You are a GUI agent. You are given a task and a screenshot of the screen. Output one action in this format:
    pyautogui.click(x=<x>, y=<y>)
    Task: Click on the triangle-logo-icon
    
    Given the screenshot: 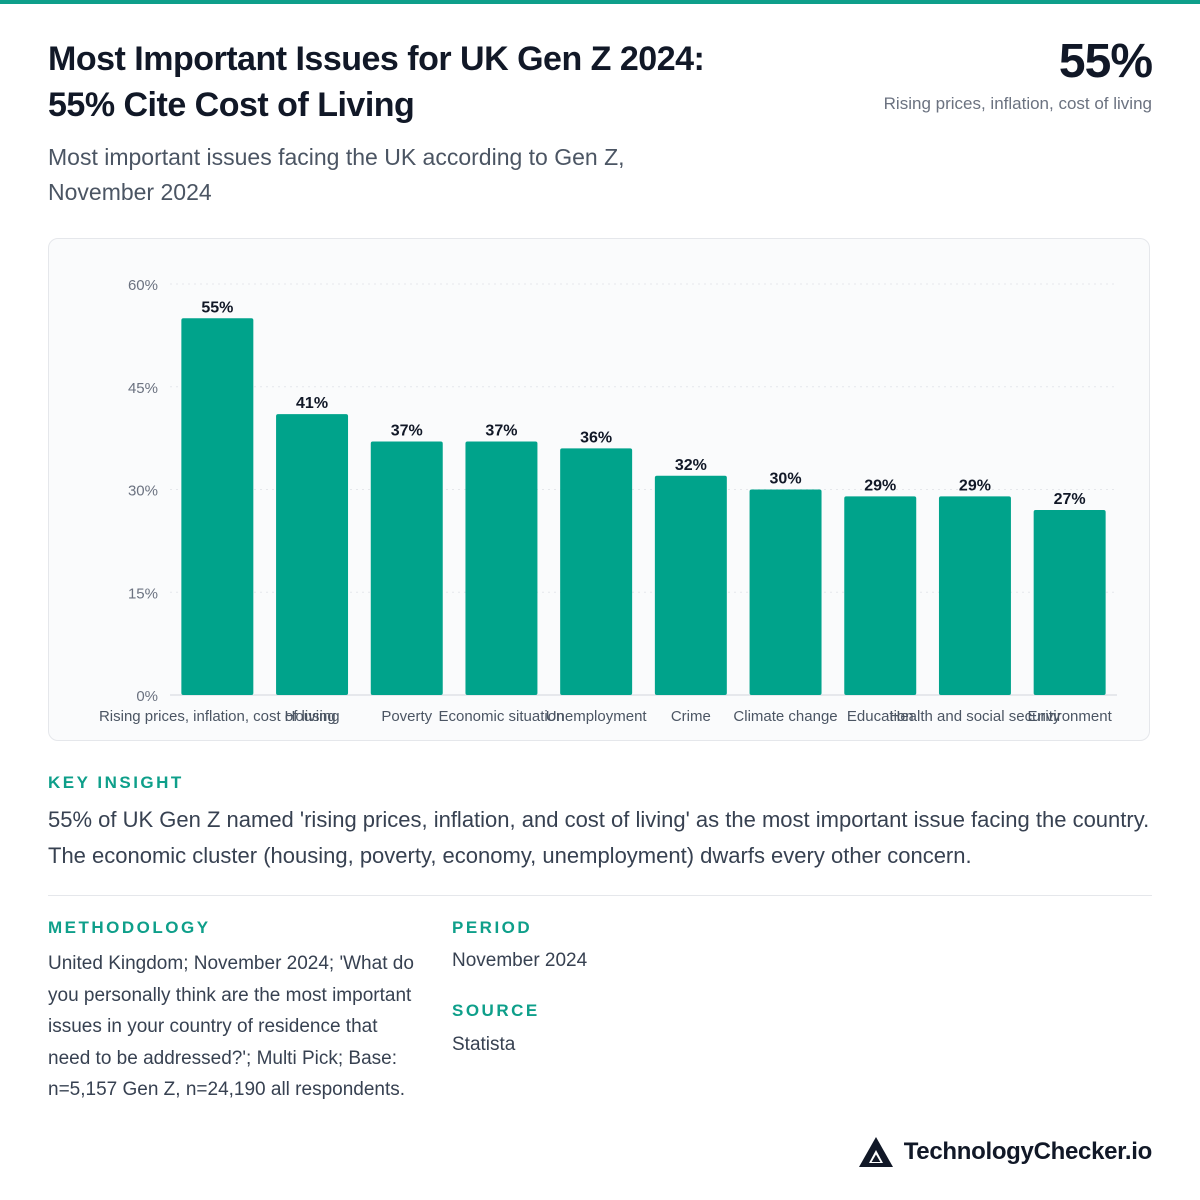 What is the action you would take?
    pyautogui.click(x=875, y=1152)
    